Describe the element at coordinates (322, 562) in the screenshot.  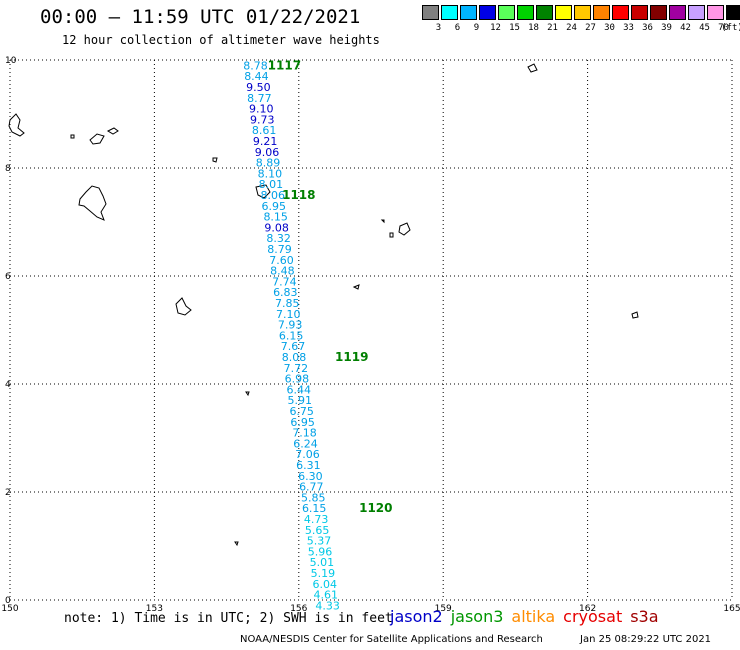
I see `wave-height-value: 5.01` at that location.